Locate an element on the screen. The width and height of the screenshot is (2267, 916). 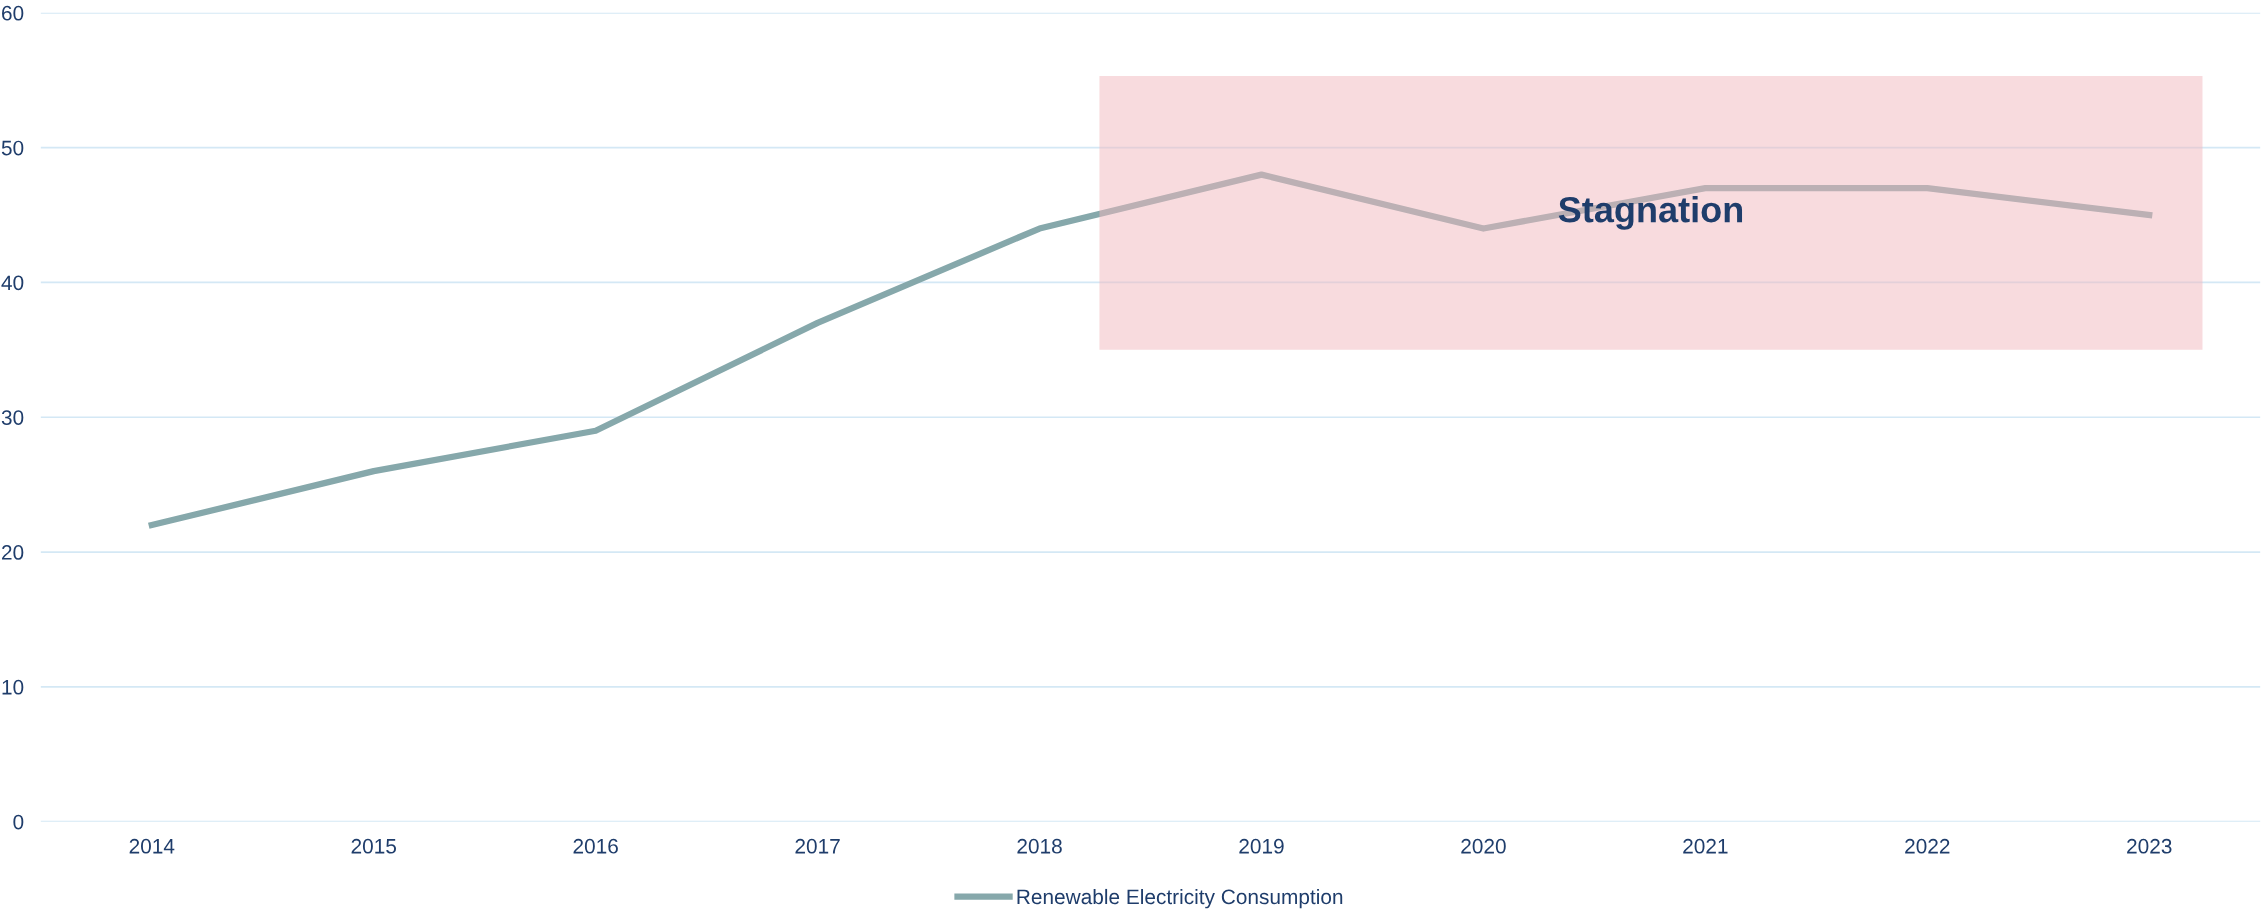
y-tick-label: 60 is located at coordinates (13, 13).